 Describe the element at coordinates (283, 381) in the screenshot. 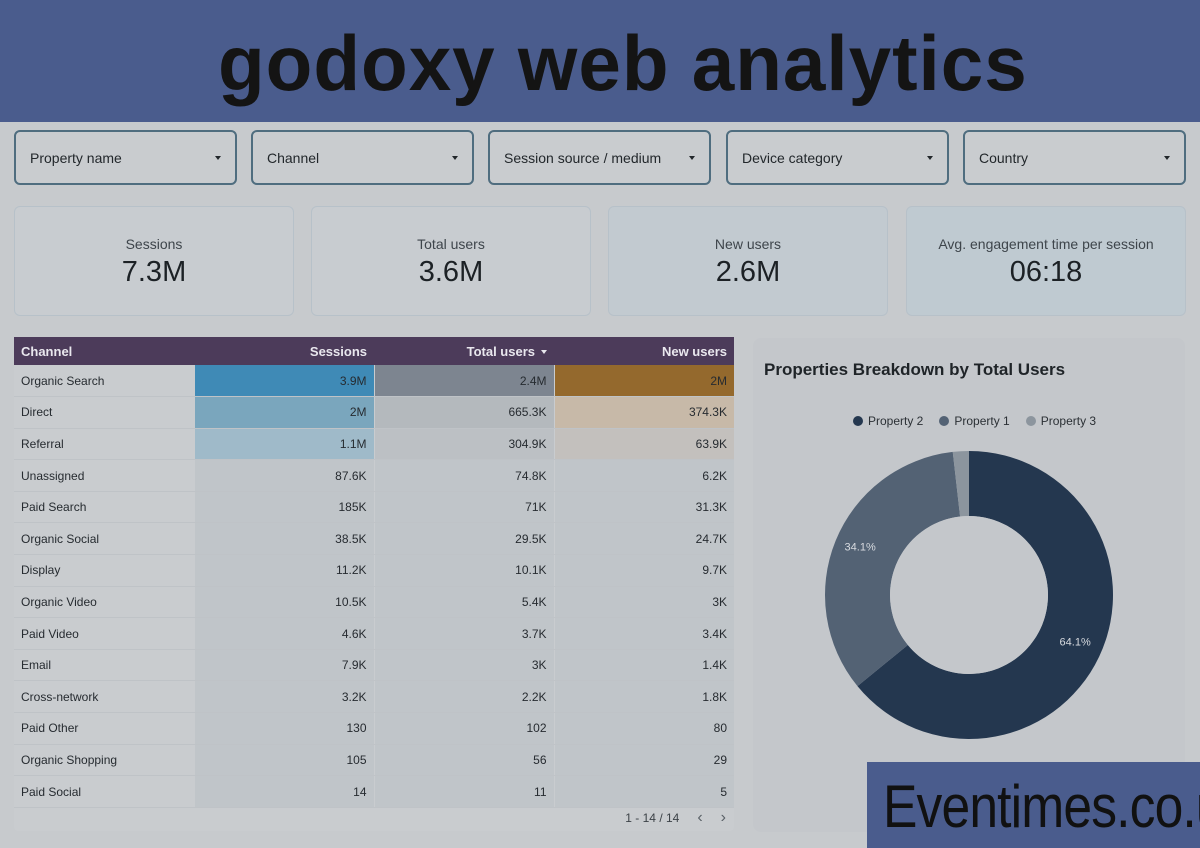

I see `sessions-cell: 3.9M` at that location.